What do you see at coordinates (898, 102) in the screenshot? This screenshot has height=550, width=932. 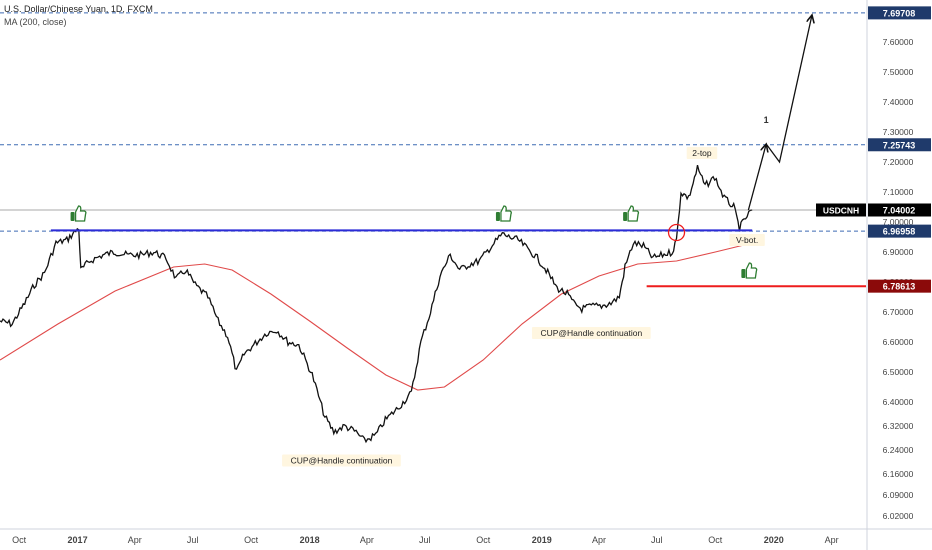 I see `price-tick-label: 7.40000` at bounding box center [898, 102].